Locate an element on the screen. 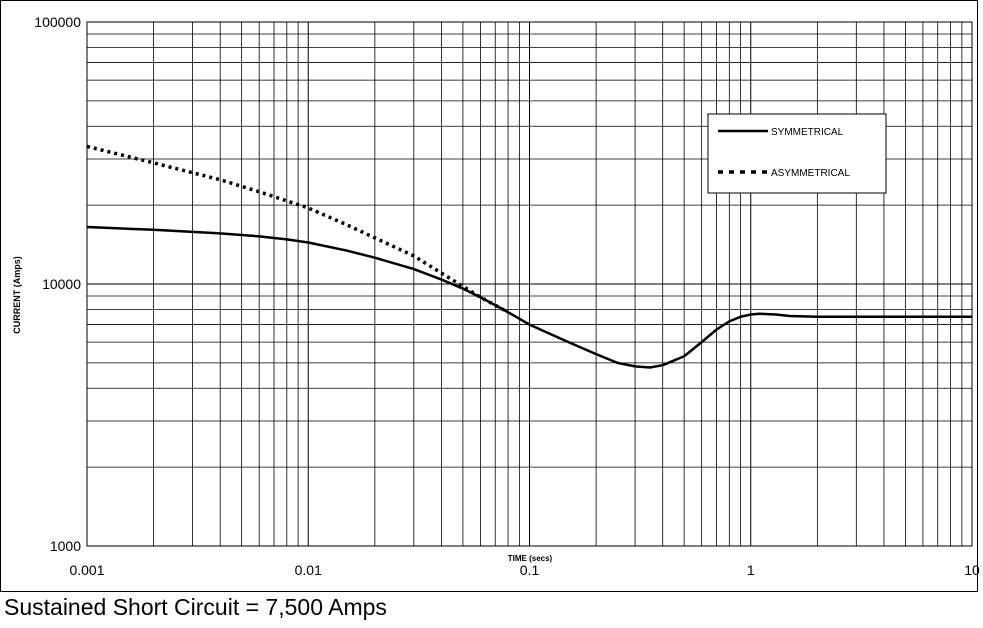 Image resolution: width=983 pixels, height=628 pixels. series-line-asymmetrical is located at coordinates (297, 229).